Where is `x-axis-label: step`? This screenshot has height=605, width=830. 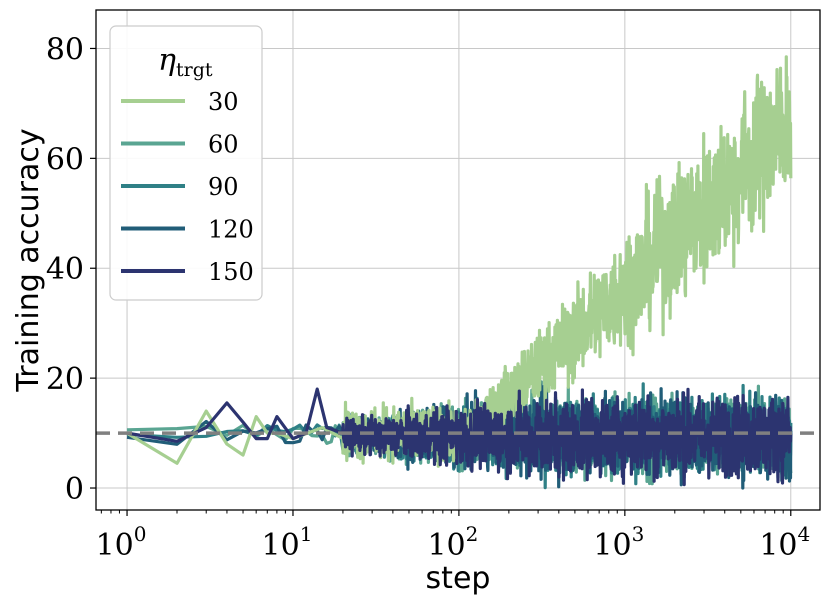
x-axis-label: step is located at coordinates (458, 578).